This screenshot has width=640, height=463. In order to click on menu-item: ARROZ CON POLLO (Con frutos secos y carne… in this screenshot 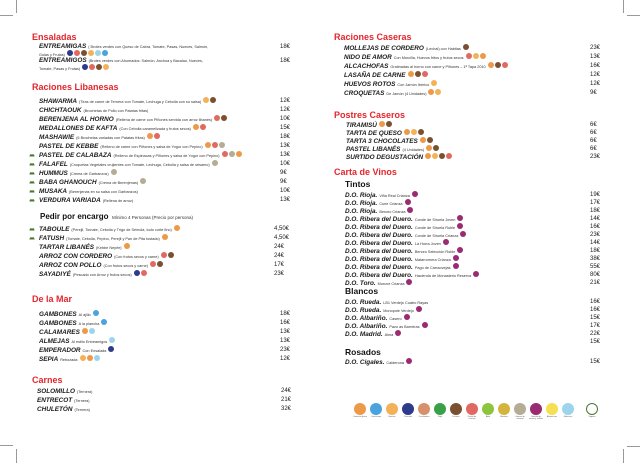, I will do `click(161, 265)`.